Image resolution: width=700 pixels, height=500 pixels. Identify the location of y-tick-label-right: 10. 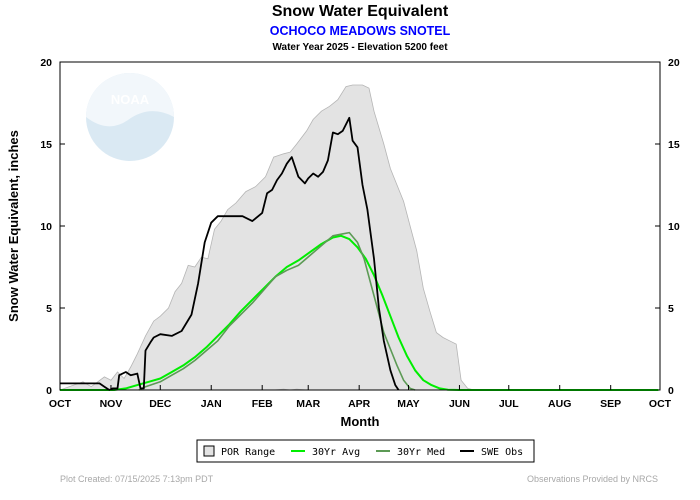
(674, 227).